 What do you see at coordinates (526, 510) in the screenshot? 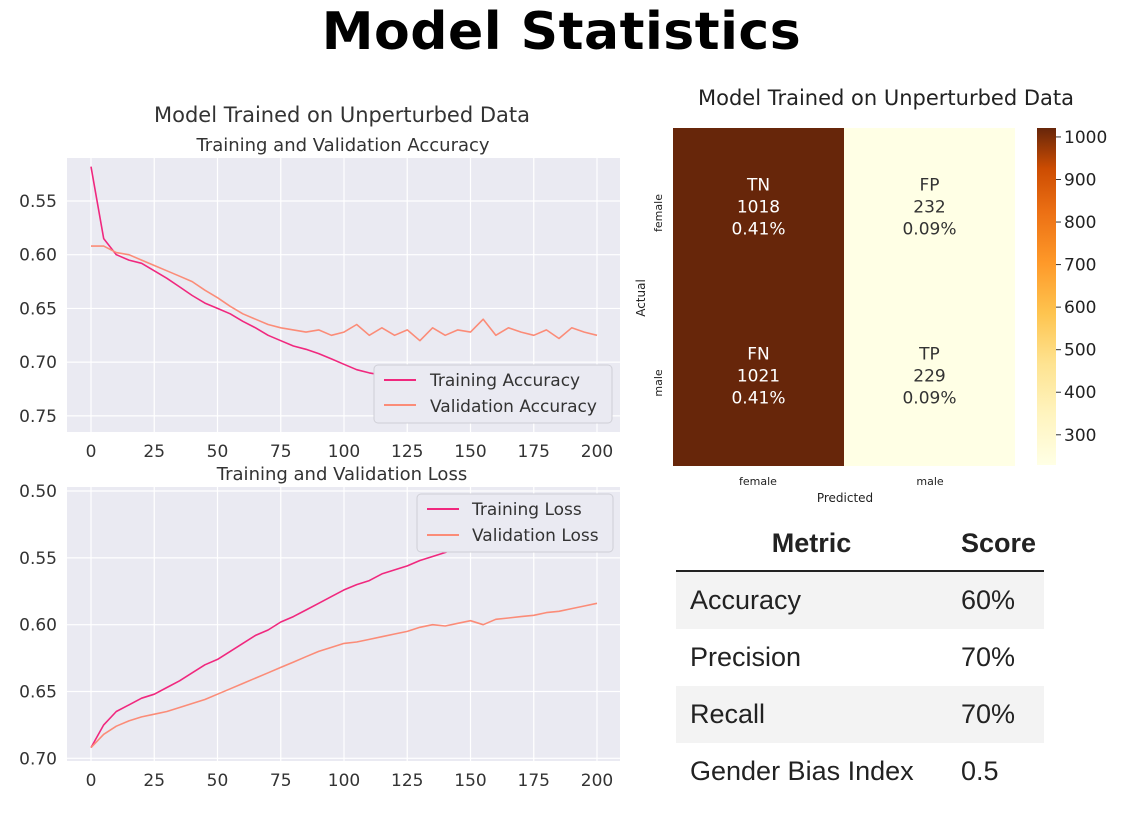
I see `legend-training-loss: Training Loss` at bounding box center [526, 510].